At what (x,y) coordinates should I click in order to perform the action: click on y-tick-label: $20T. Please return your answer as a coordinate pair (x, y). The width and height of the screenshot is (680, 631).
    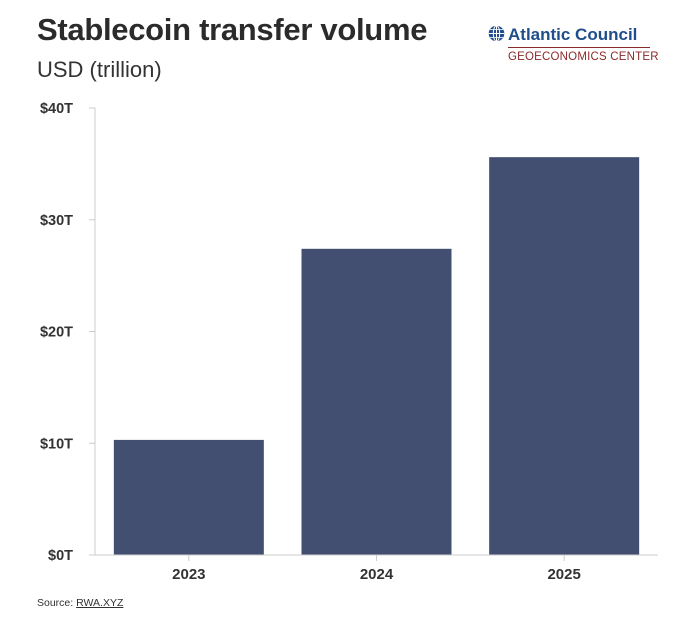
    Looking at the image, I should click on (56, 333).